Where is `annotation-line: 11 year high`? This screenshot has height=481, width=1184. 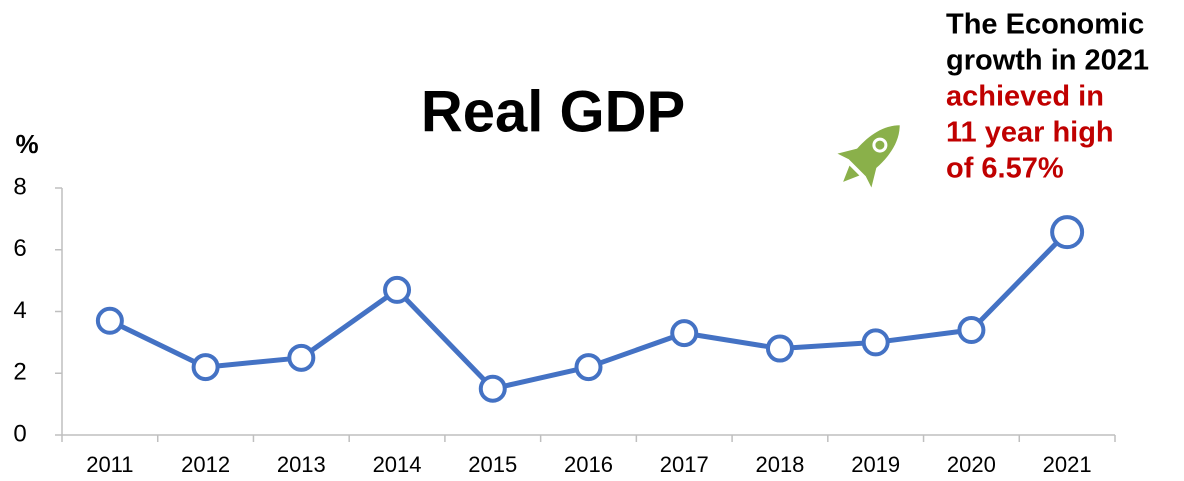 annotation-line: 11 year high is located at coordinates (1030, 133).